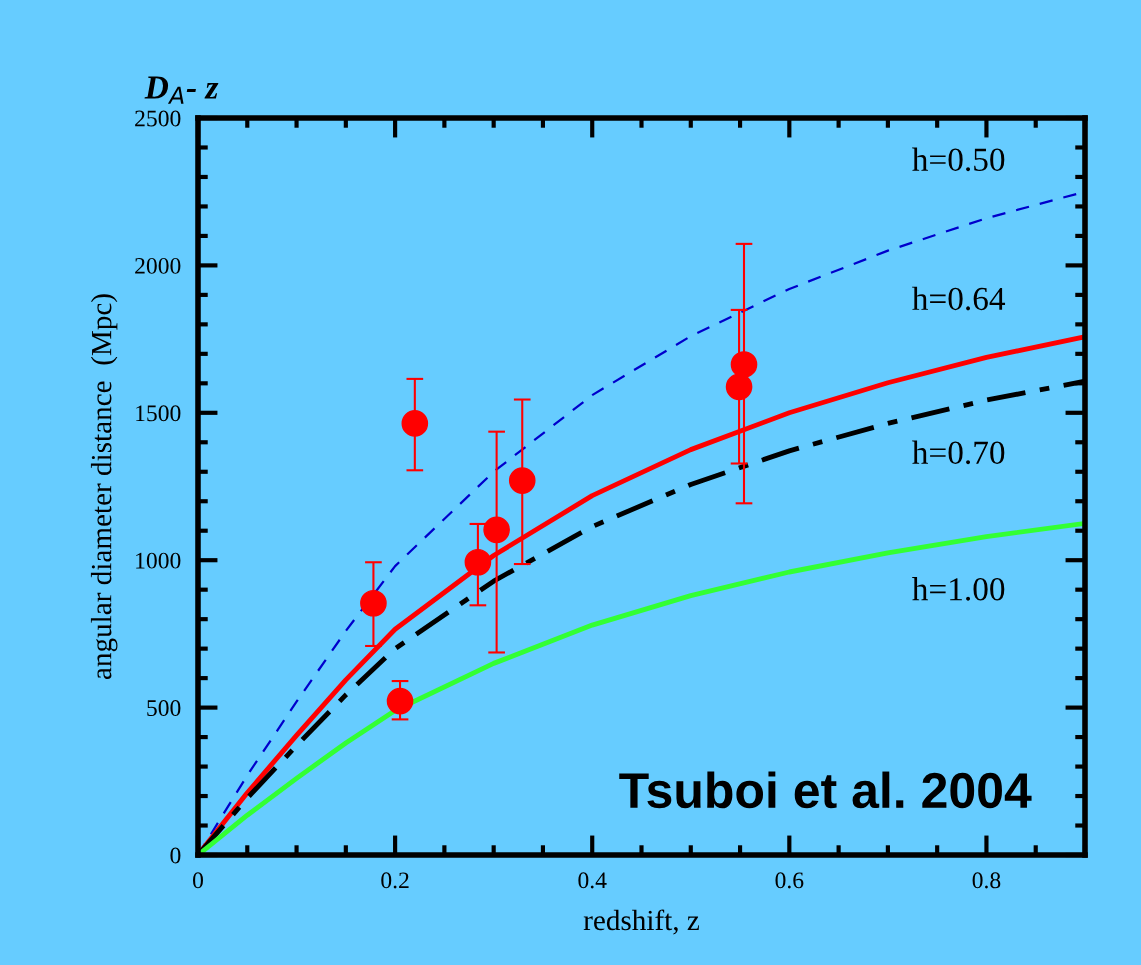 The image size is (1141, 965). Describe the element at coordinates (592, 880) in the screenshot. I see `x-tick-label: 0.4` at that location.